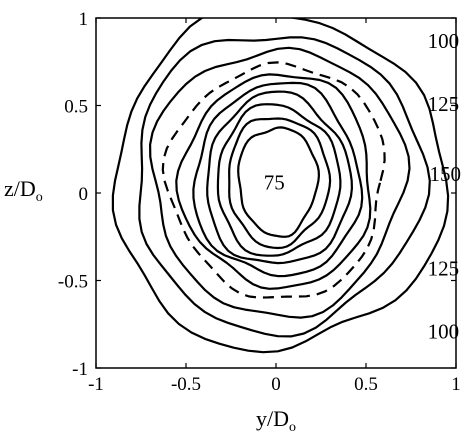  I want to click on x-tick-label: 0, so click(276, 384).